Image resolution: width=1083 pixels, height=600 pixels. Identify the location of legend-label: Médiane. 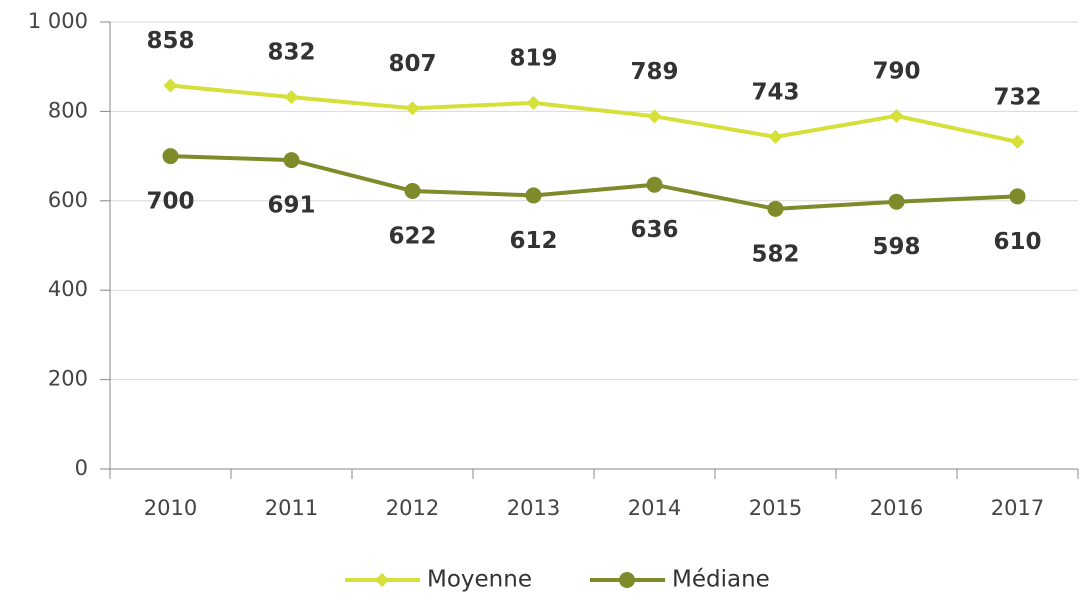
(721, 580).